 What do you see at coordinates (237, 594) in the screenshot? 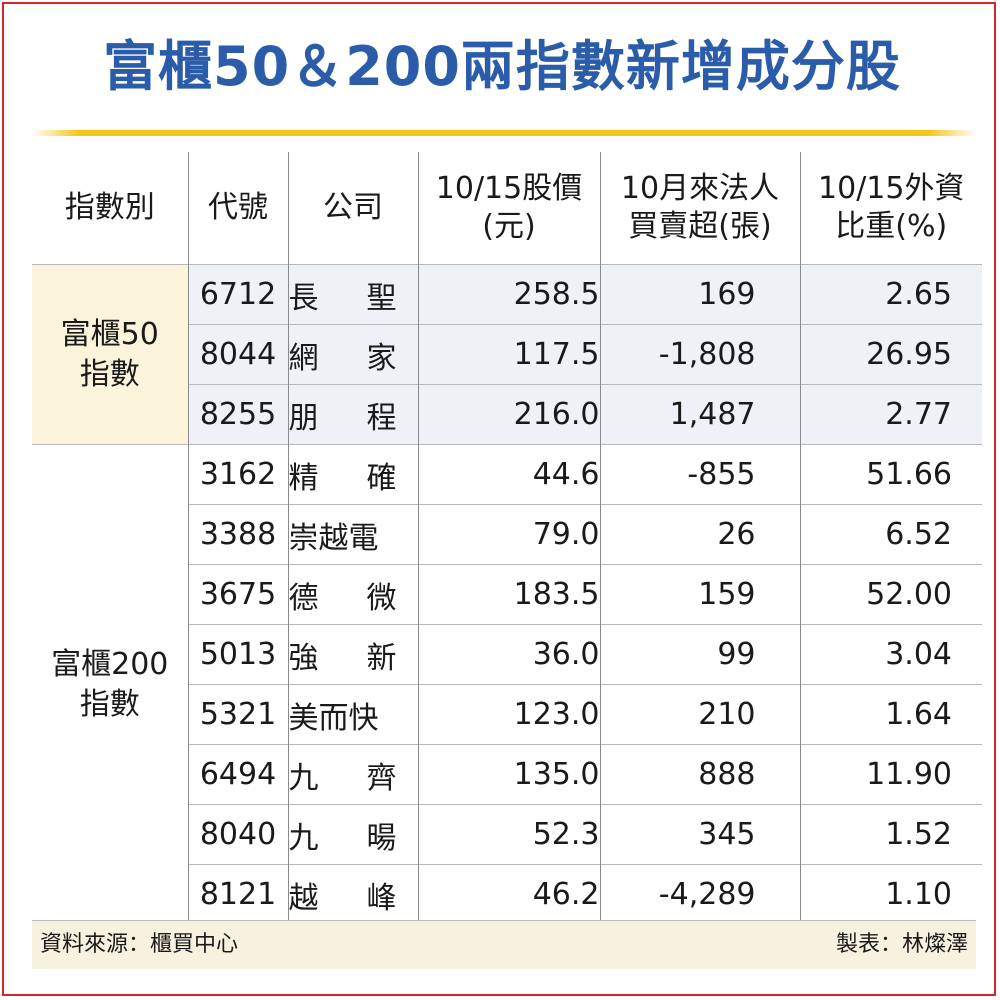
I see `stock-code-cell: 3675` at bounding box center [237, 594].